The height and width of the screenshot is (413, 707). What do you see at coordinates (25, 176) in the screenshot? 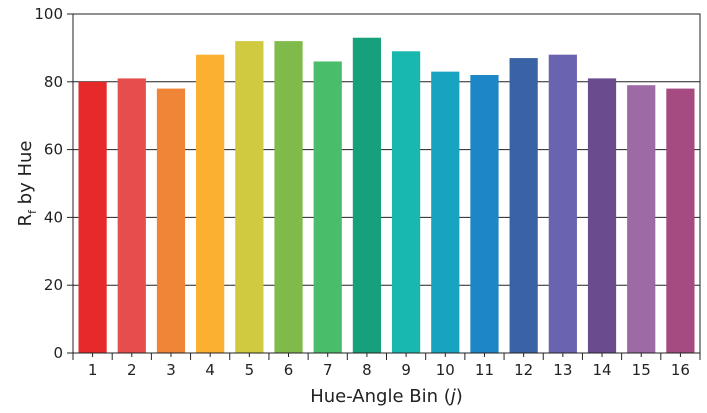
I see `y-axis-title-rest: by Hue` at bounding box center [25, 176].